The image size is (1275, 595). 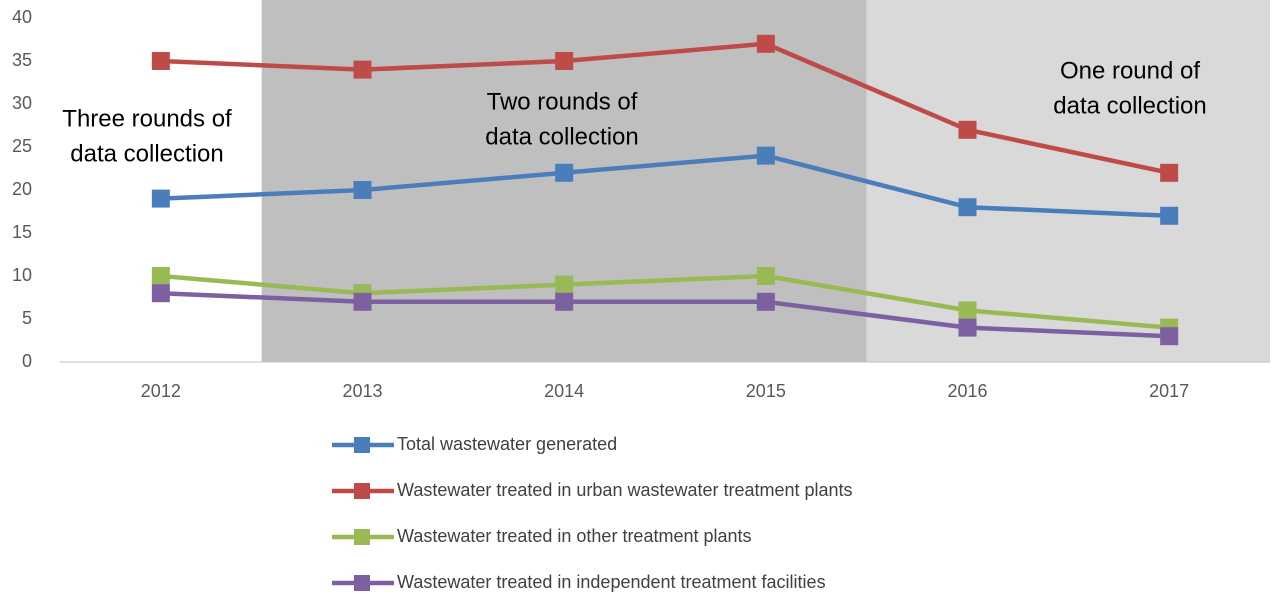 I want to click on y-tick-label: 15, so click(x=22, y=232).